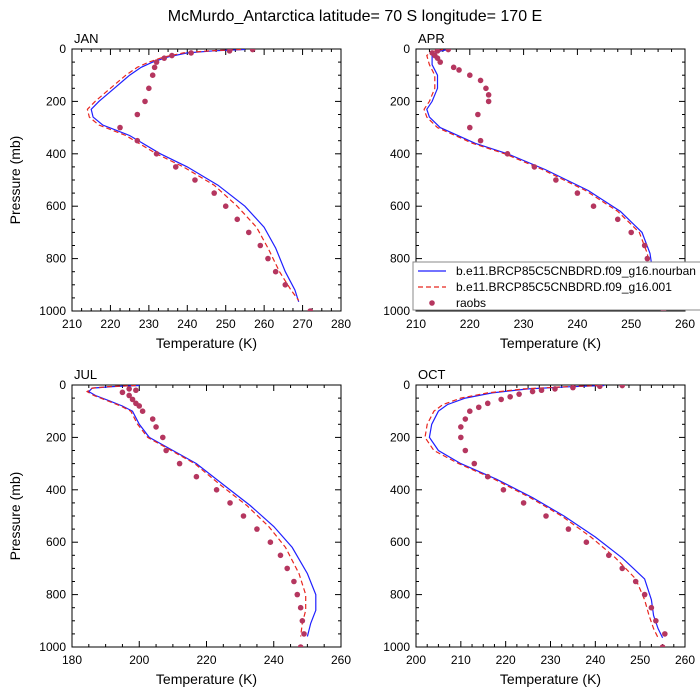  I want to click on x-tick-label: 180, so click(72, 660).